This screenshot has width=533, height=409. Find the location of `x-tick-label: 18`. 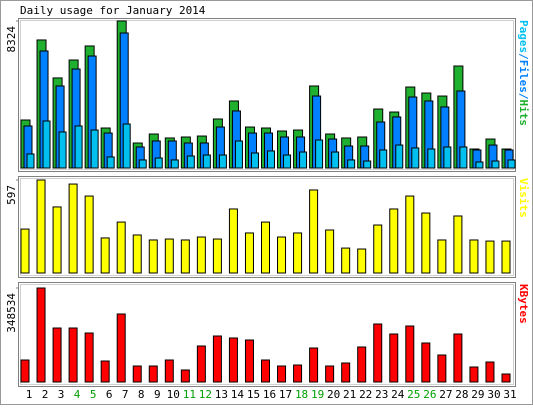

x-tick-label: 18 is located at coordinates (301, 394).